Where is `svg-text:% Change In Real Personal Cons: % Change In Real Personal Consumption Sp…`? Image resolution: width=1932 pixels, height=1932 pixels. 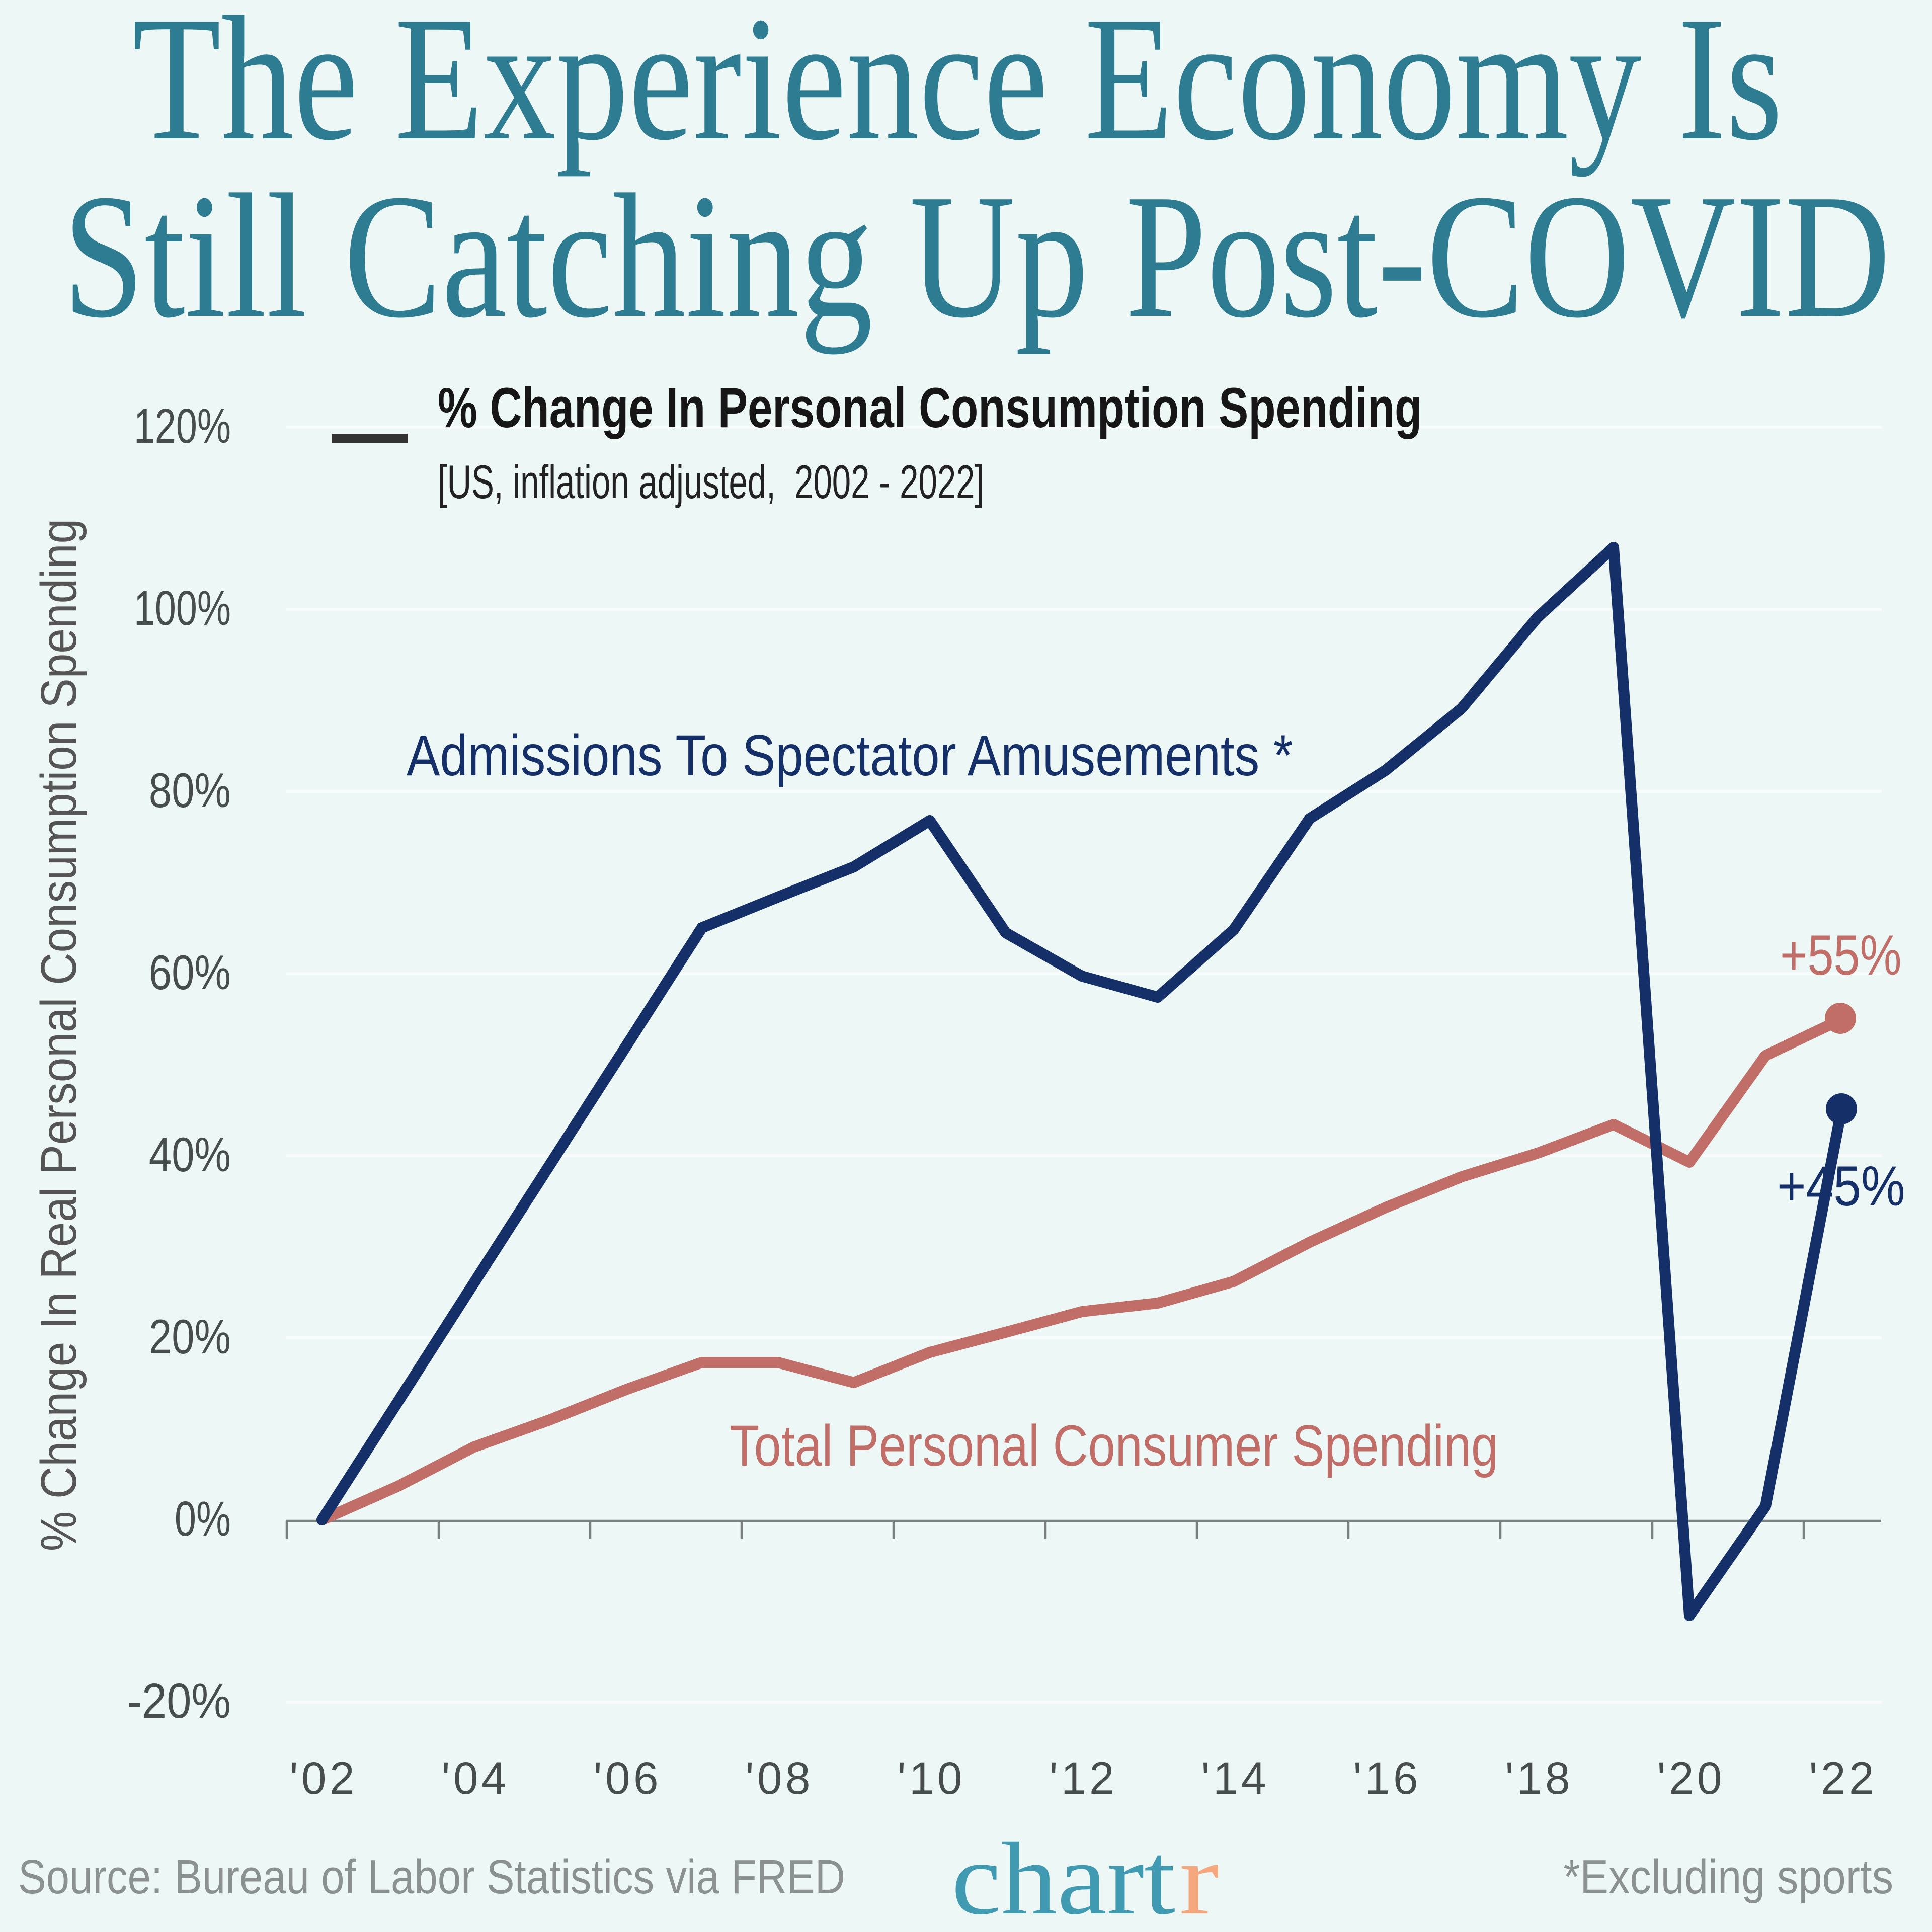
svg-text:% Change In Real Personal Cons: % Change In Real Personal Consumption Sp… is located at coordinates (59, 1035).